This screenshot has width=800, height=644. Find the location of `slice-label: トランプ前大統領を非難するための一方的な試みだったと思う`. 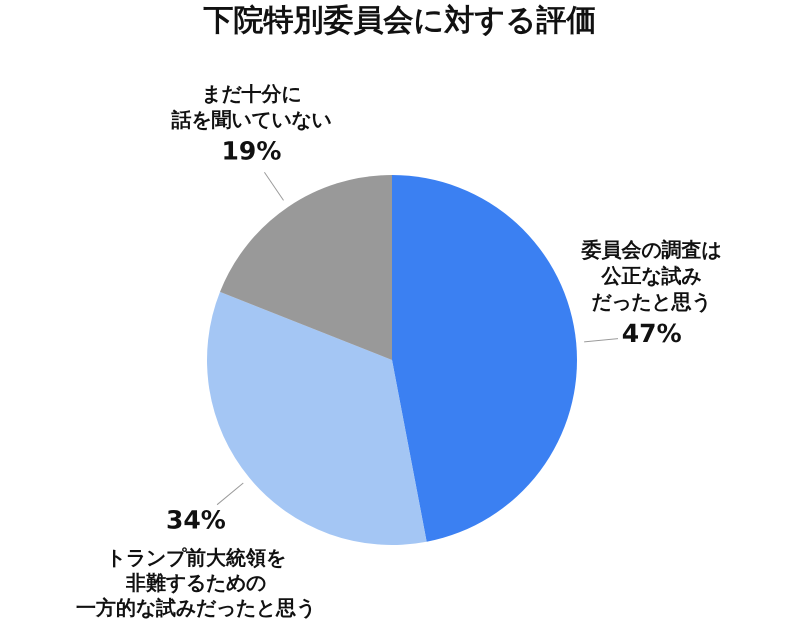

slice-label: トランプ前大統領を非難するための一方的な試みだったと思う is located at coordinates (196, 582).